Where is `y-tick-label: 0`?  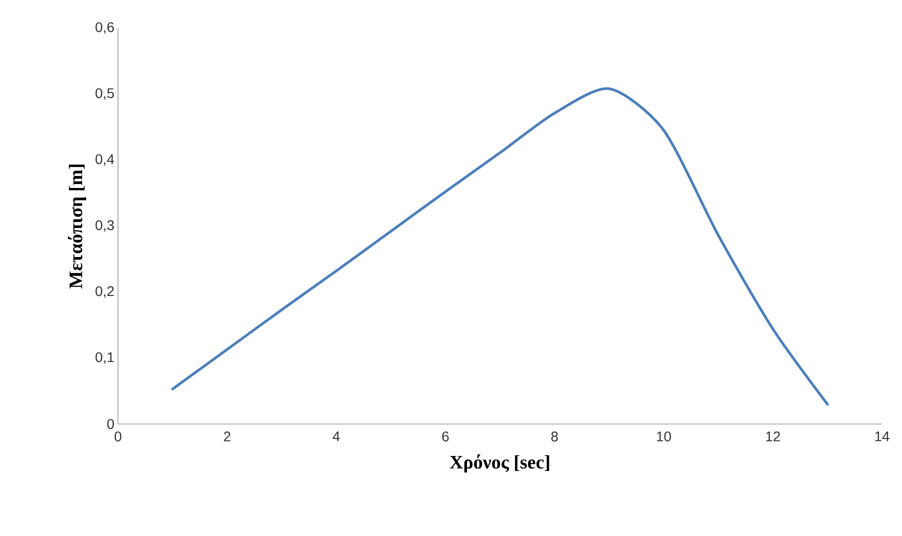
y-tick-label: 0 is located at coordinates (110, 424).